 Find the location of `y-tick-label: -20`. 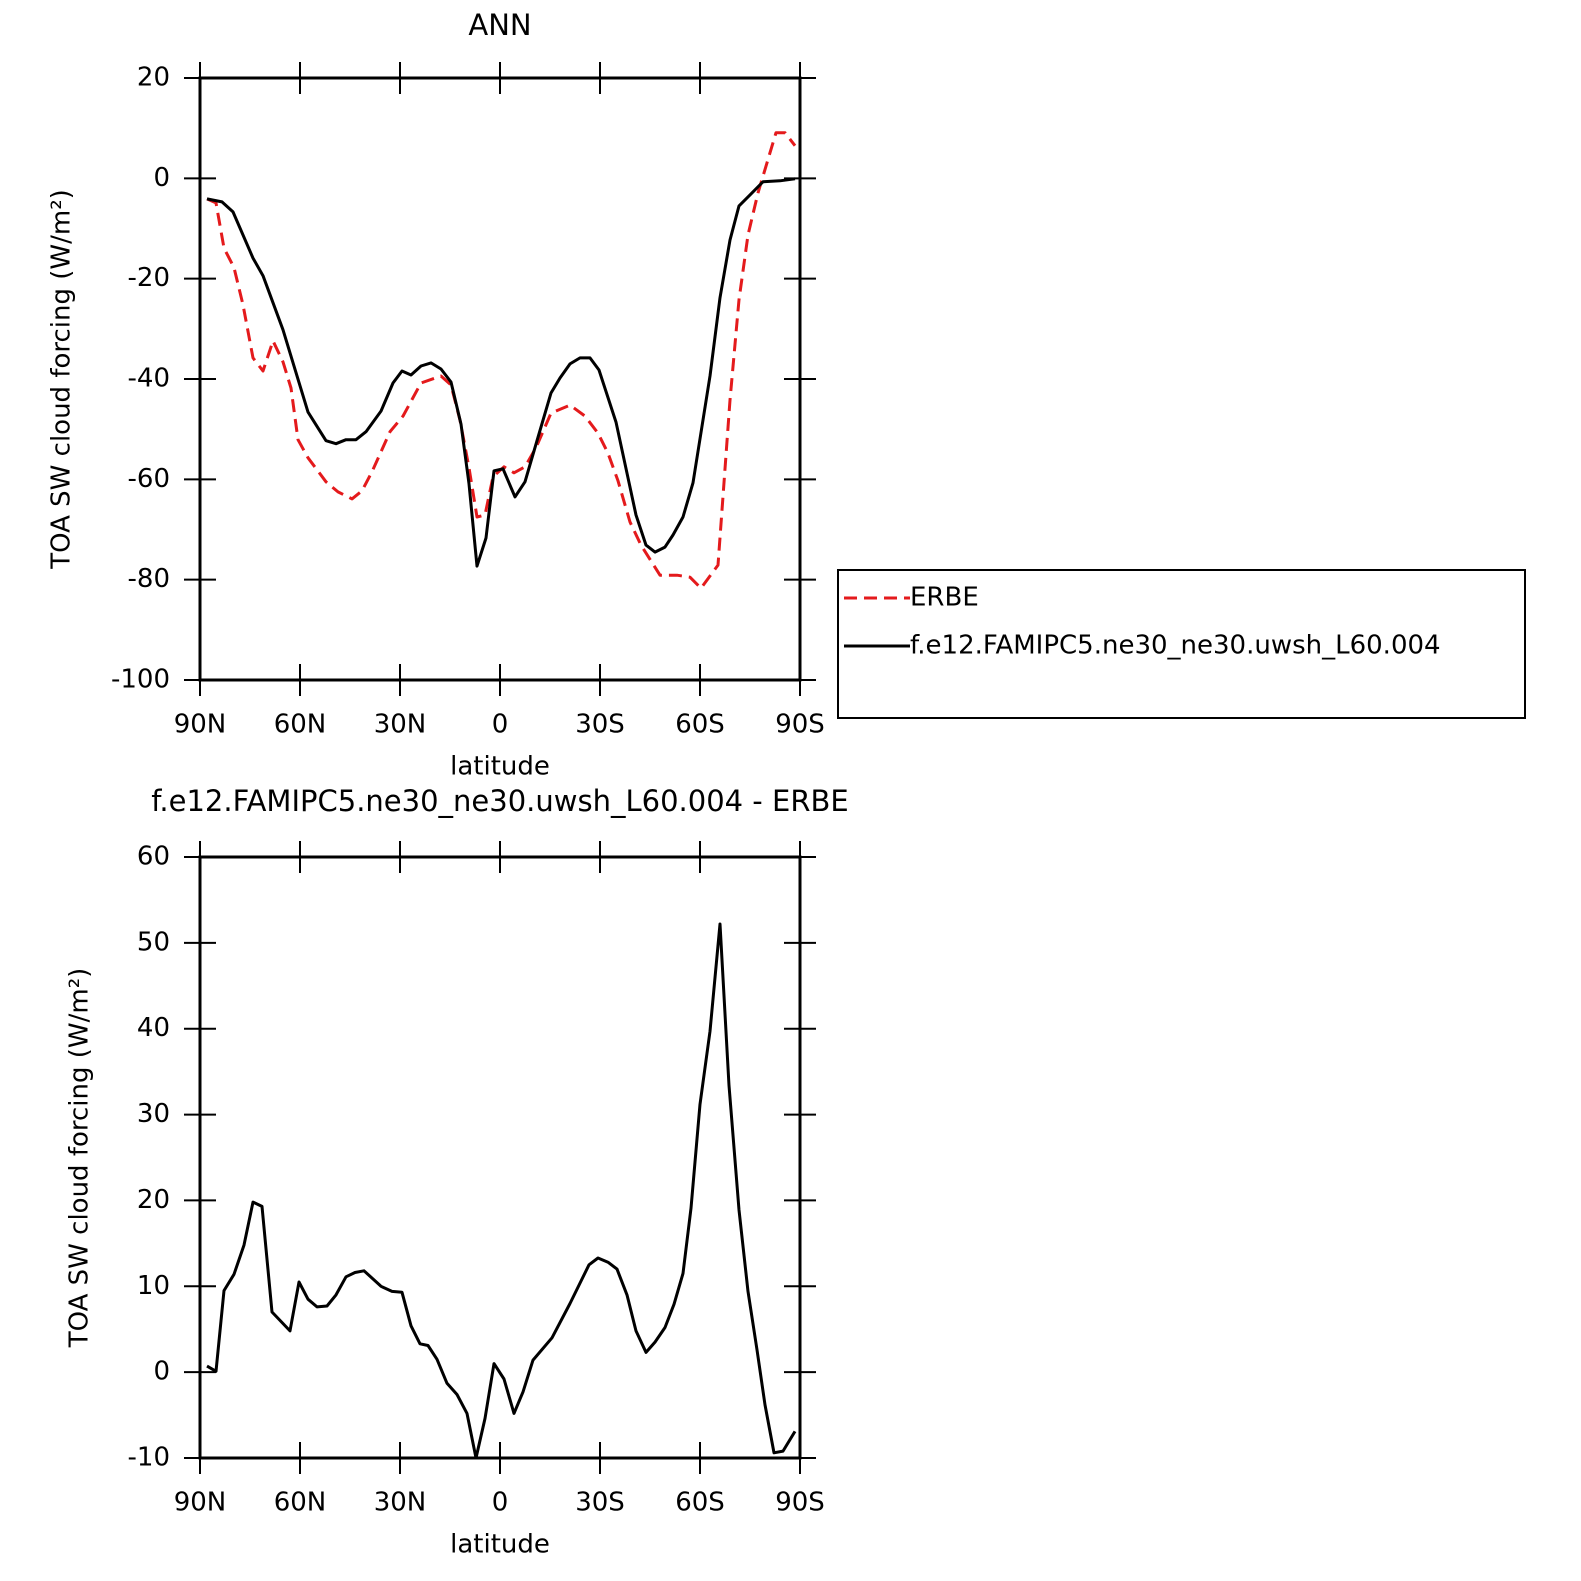

y-tick-label: -20 is located at coordinates (149, 278).